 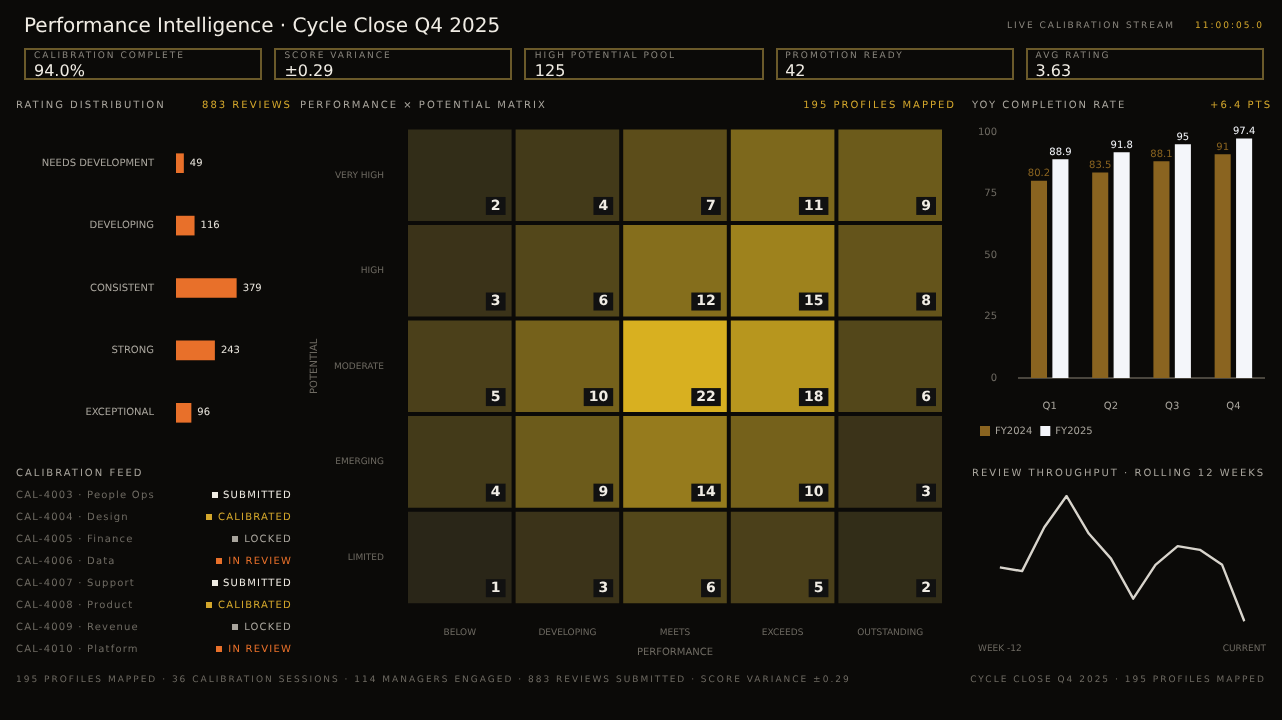 What do you see at coordinates (551, 71) in the screenshot?
I see `text: 125` at bounding box center [551, 71].